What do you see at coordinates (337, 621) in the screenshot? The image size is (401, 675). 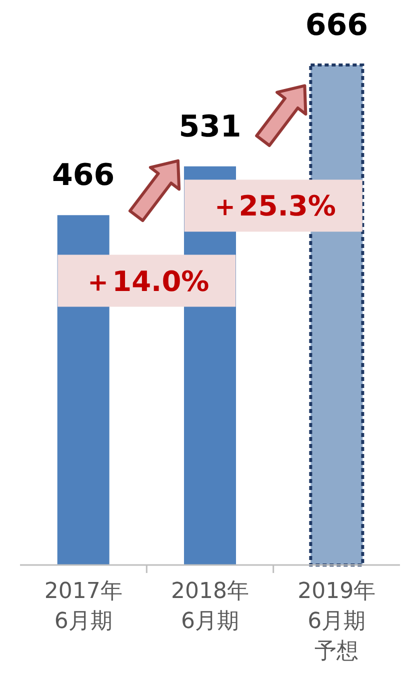 I see `x-tick-label: 2019年6月期予想` at bounding box center [337, 621].